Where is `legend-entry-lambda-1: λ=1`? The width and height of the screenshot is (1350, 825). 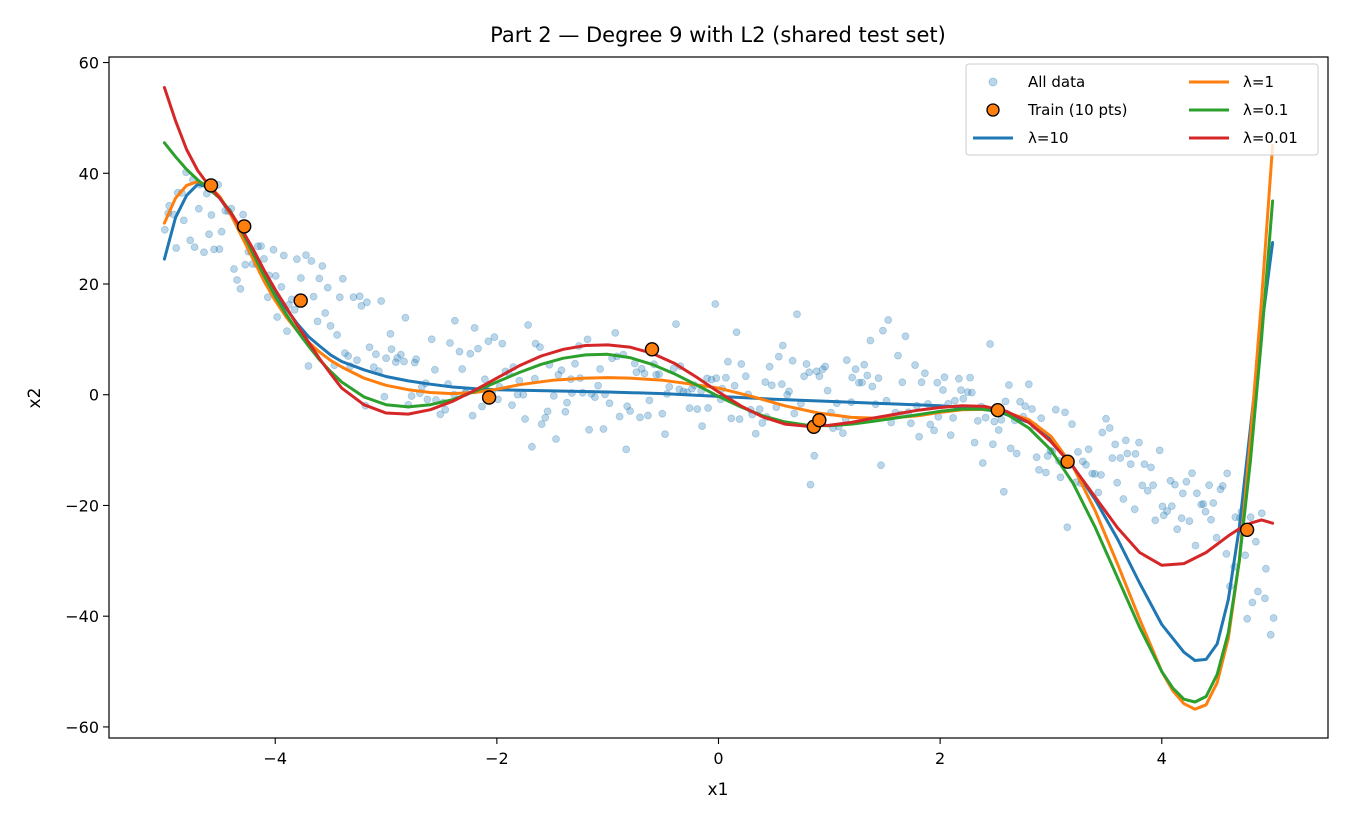 legend-entry-lambda-1: λ=1 is located at coordinates (1231, 82).